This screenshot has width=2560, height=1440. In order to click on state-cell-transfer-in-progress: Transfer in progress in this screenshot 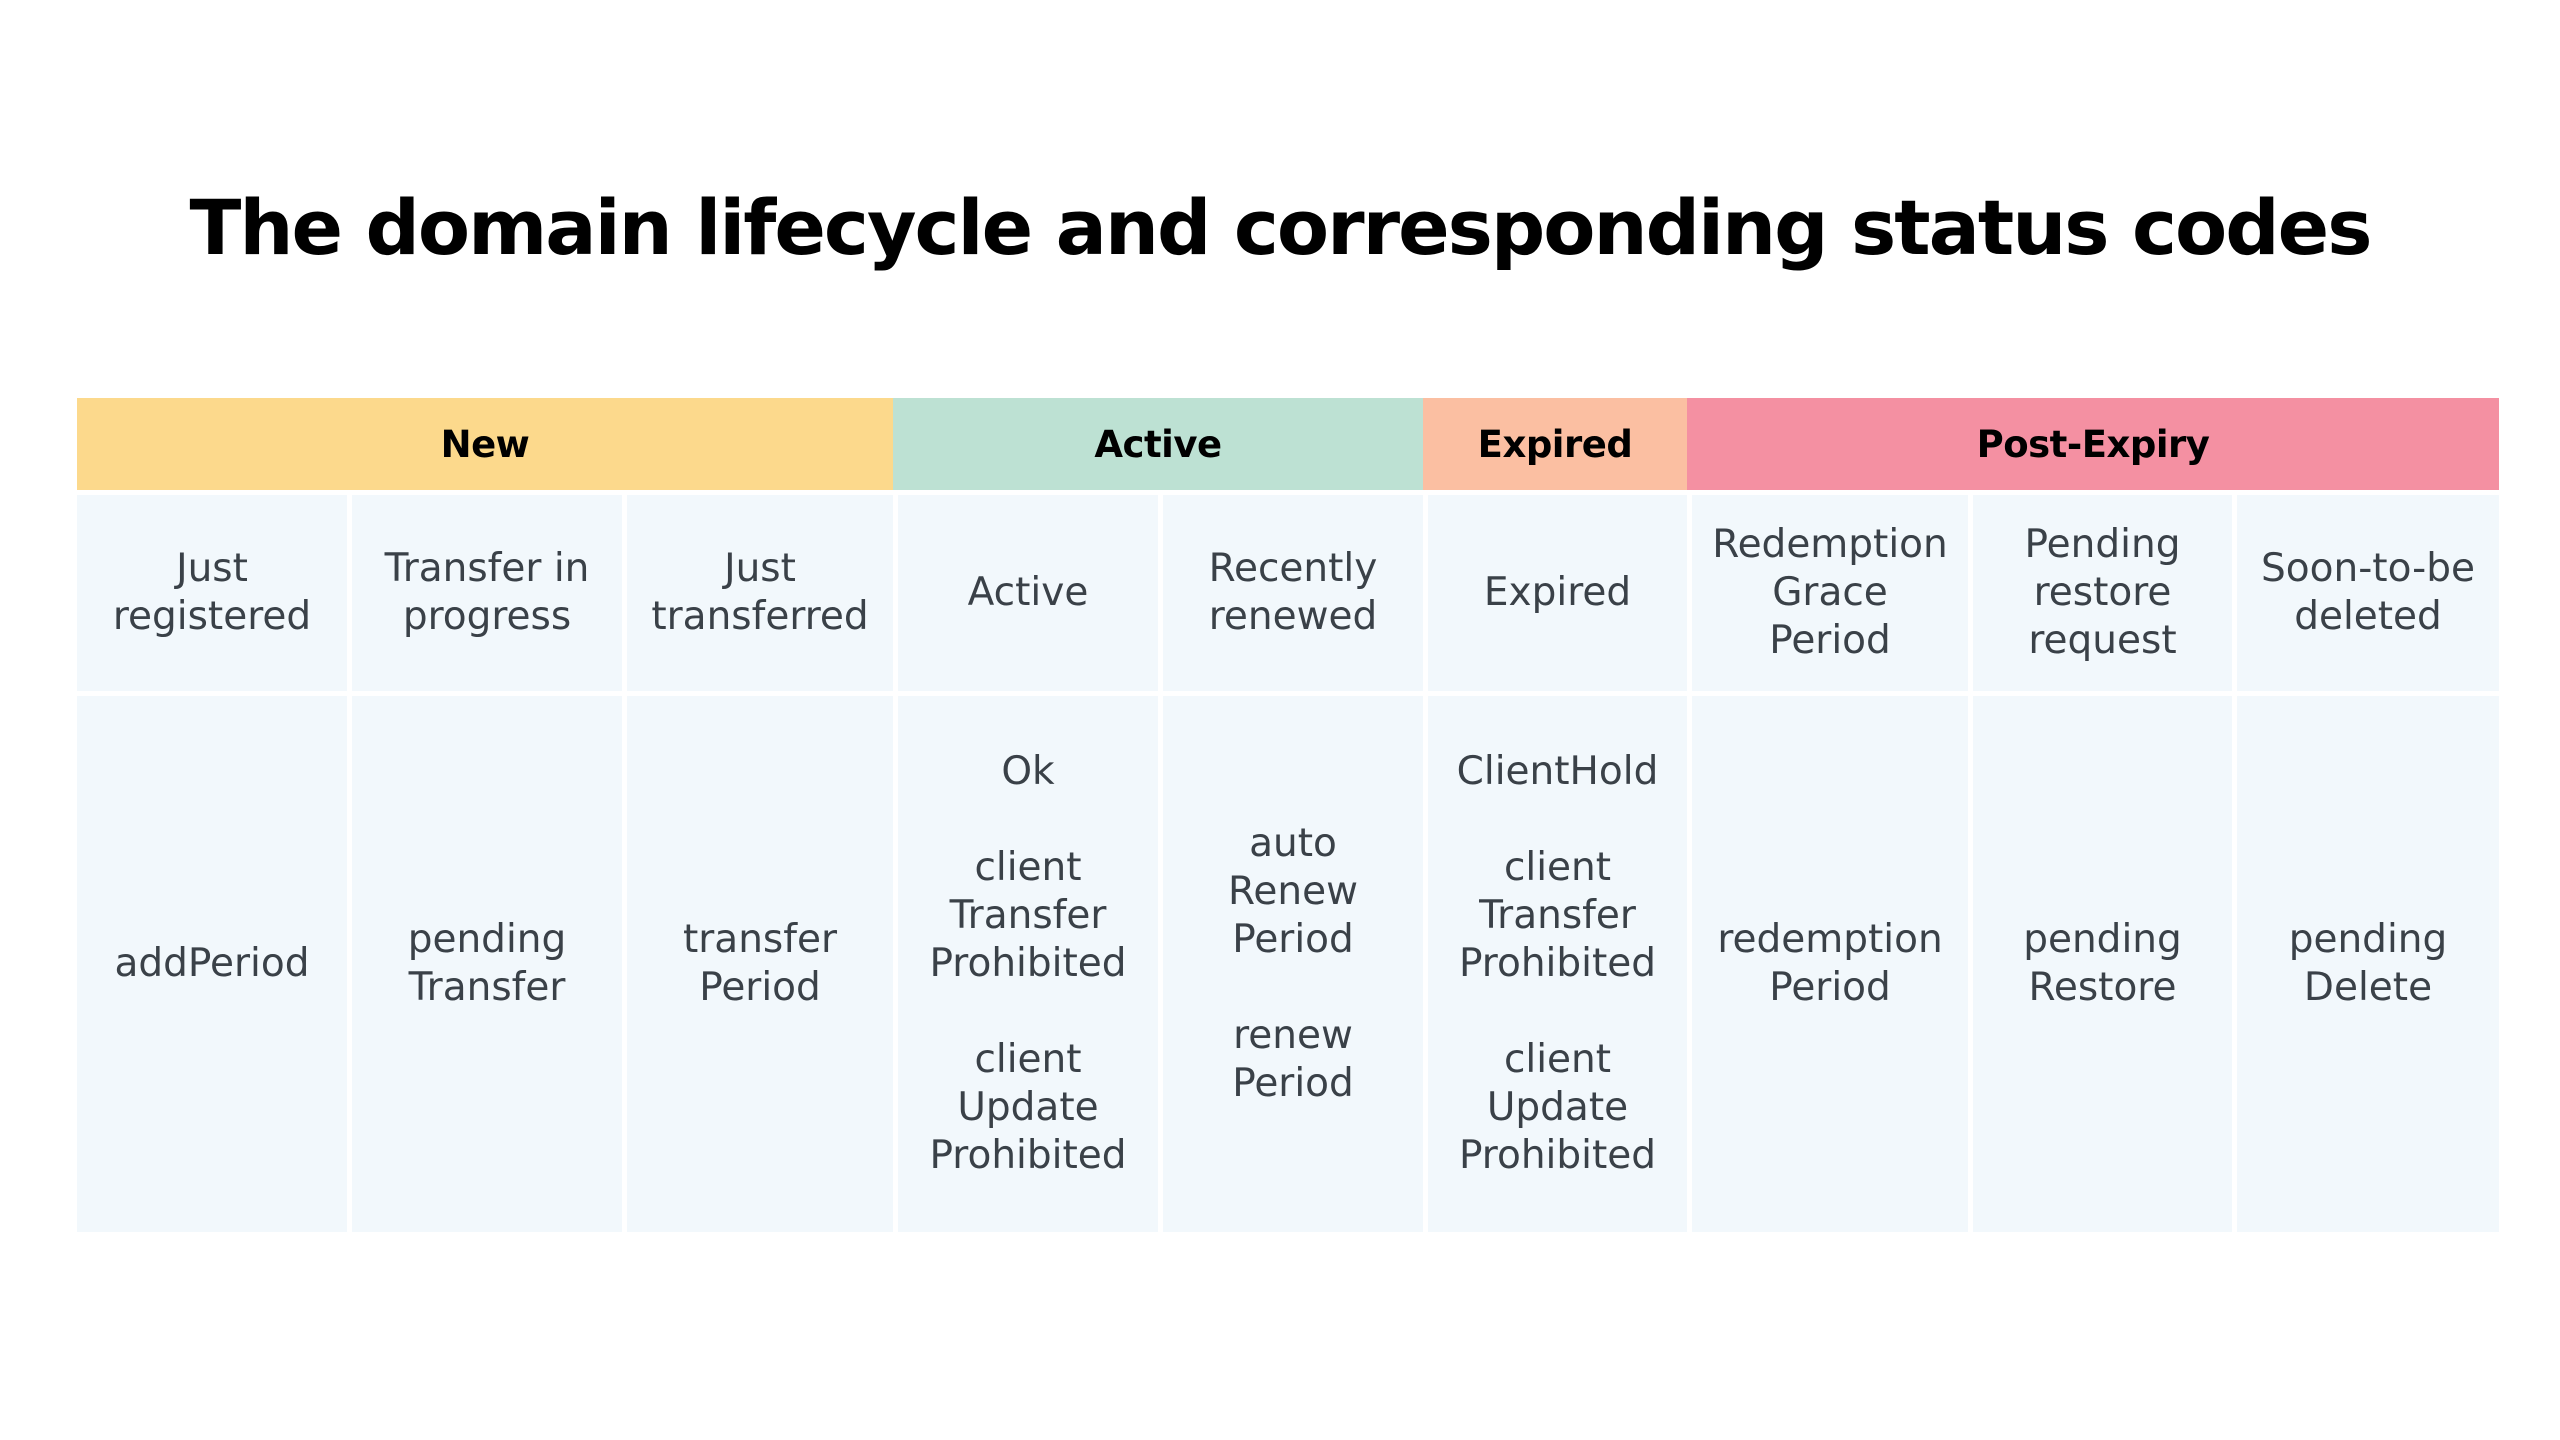, I will do `click(487, 593)`.